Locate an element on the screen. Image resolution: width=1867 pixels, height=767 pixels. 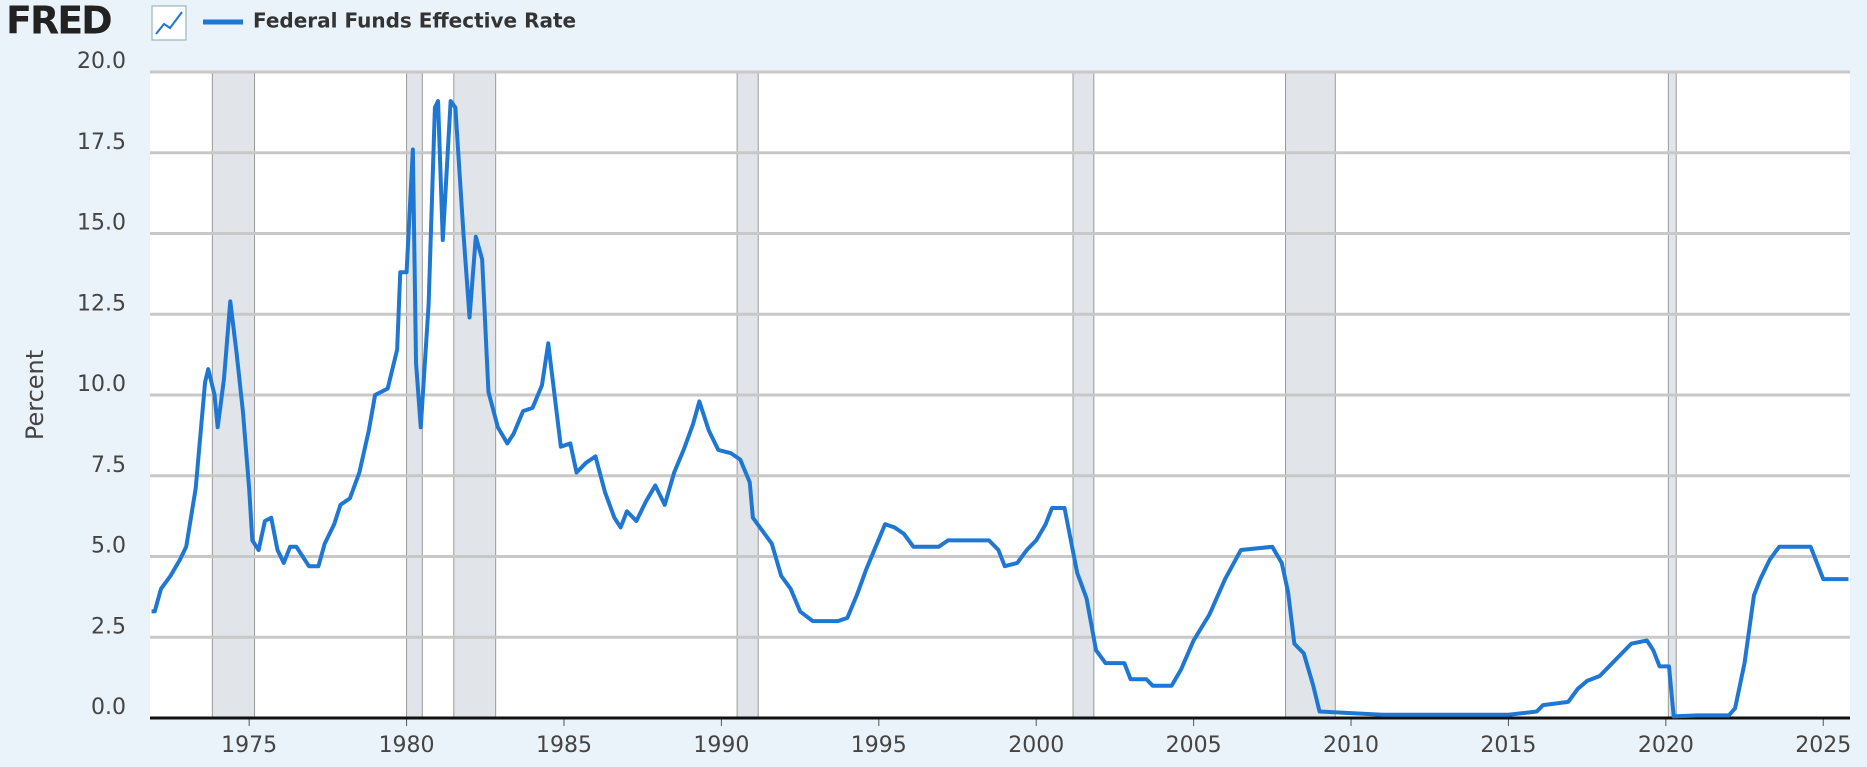
x-tick-label: 2000 is located at coordinates (1036, 745).